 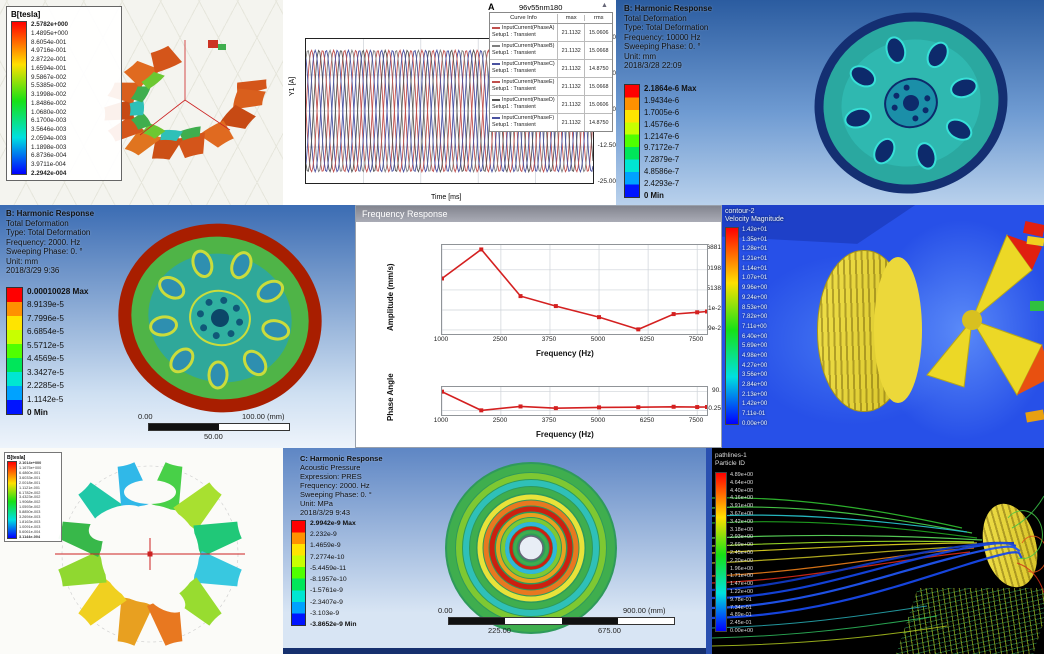 I want to click on contour-quantity: Velocity Magnitude, so click(x=754, y=219).